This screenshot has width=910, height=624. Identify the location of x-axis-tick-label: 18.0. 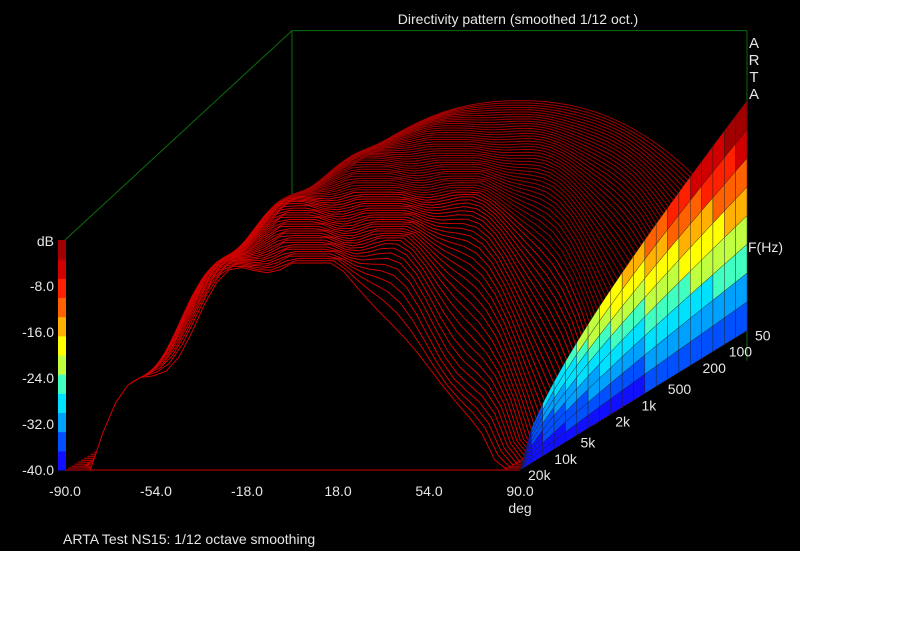
(337, 491).